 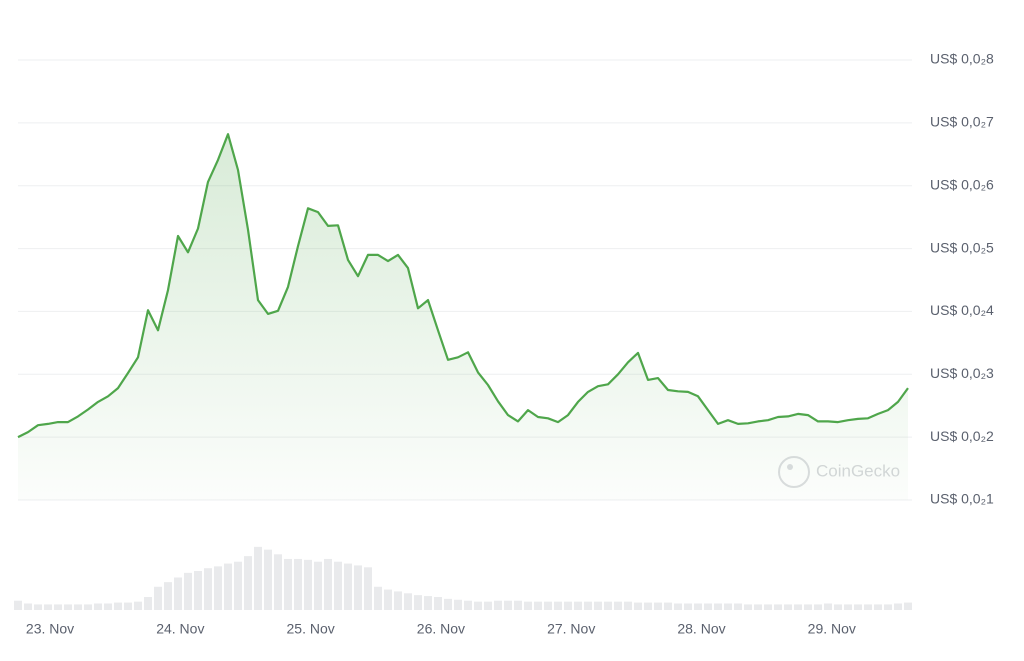 I want to click on x-tick-label: 28. Nov, so click(x=701, y=629).